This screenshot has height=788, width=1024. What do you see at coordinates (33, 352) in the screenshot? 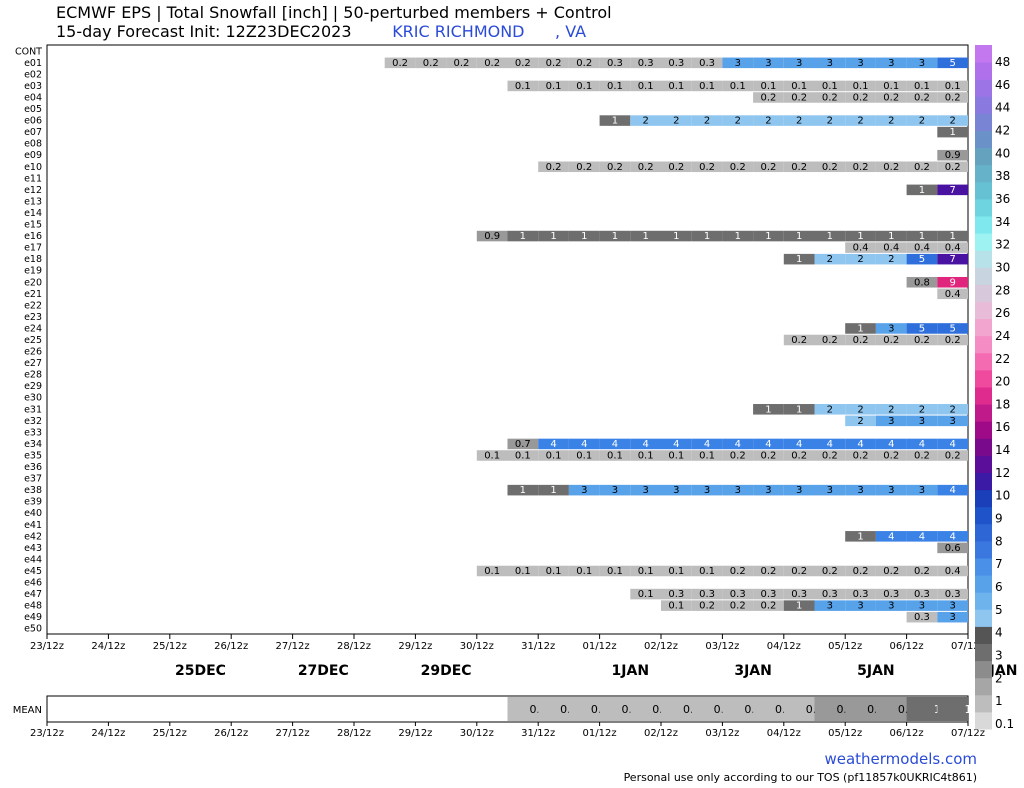
I see `member-label: e26` at bounding box center [33, 352].